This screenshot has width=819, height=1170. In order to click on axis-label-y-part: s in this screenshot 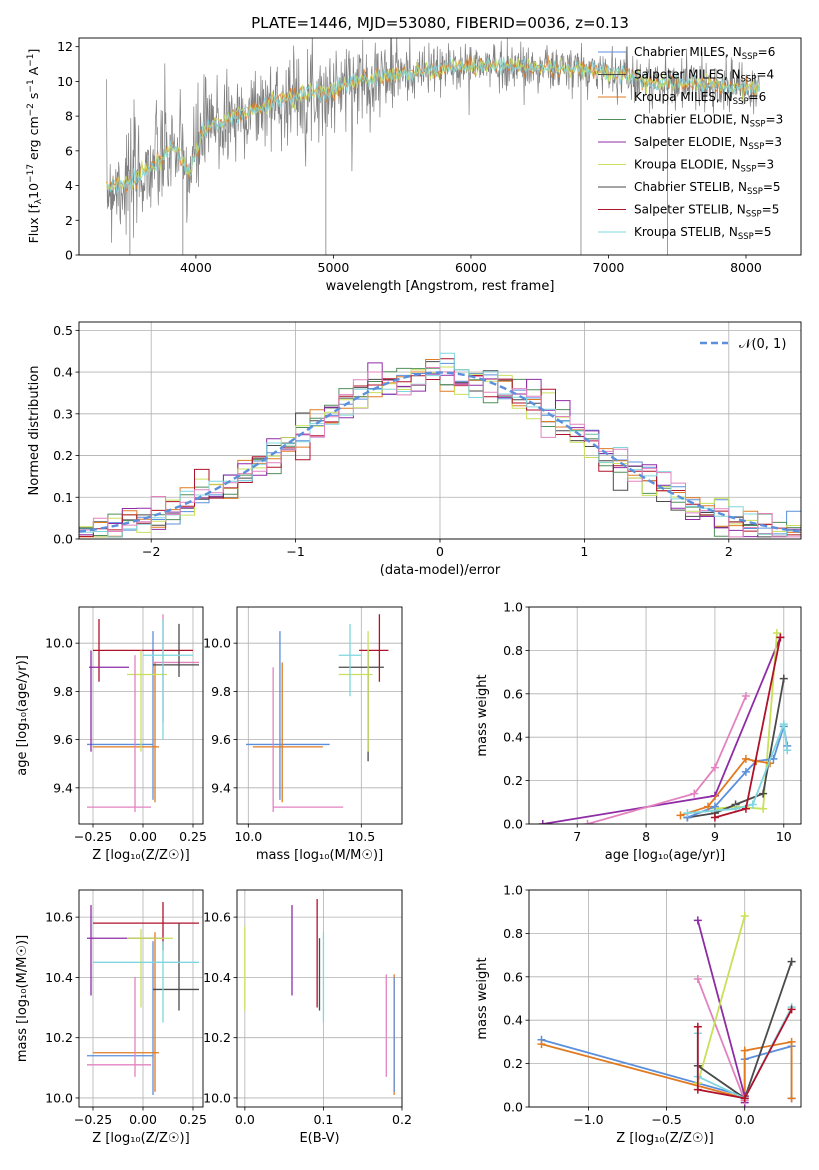, I will do `click(33, 98)`.